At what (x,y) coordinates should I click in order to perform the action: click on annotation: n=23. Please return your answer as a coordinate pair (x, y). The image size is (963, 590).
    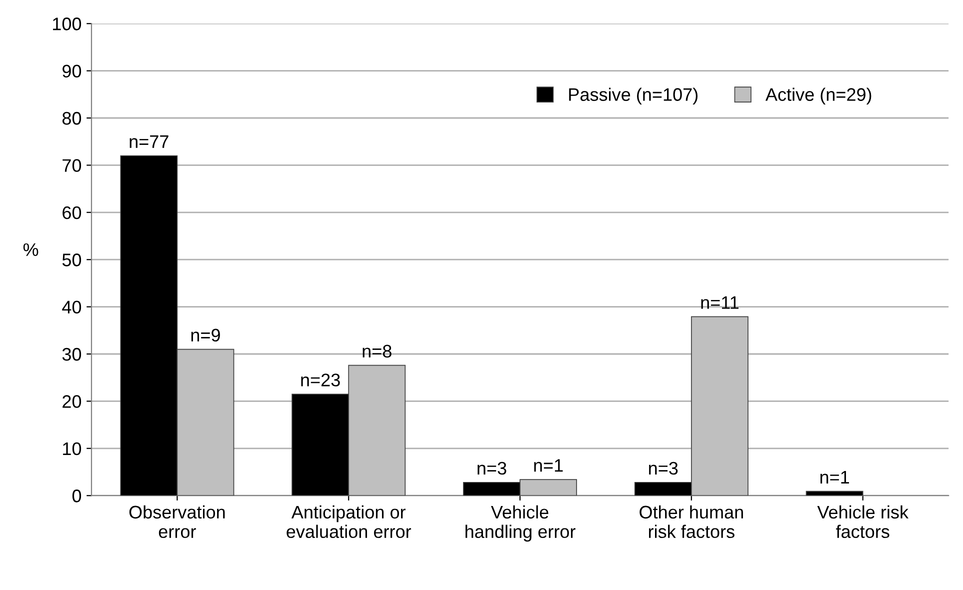
    Looking at the image, I should click on (320, 380).